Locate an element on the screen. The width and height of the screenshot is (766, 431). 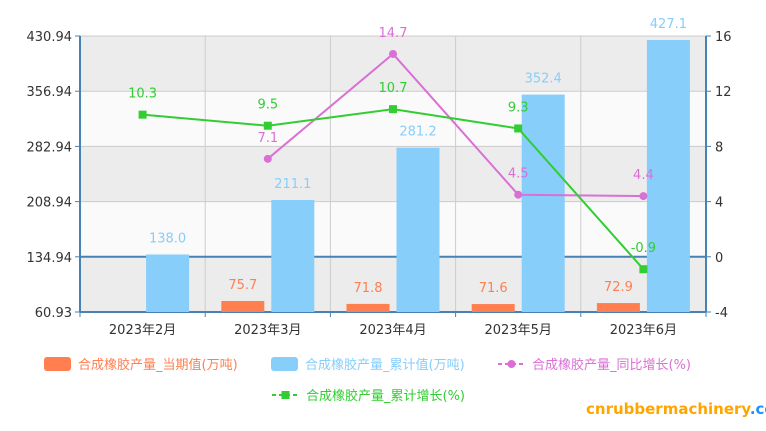
line-data-label: 14.7 is located at coordinates (393, 33).